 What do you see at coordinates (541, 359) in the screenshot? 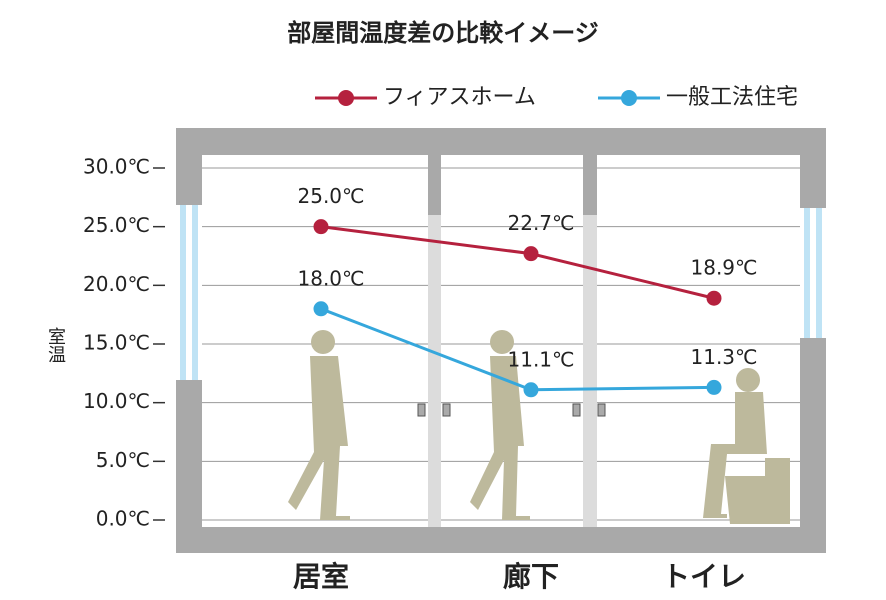
I see `data-label: 11.1℃` at bounding box center [541, 359].